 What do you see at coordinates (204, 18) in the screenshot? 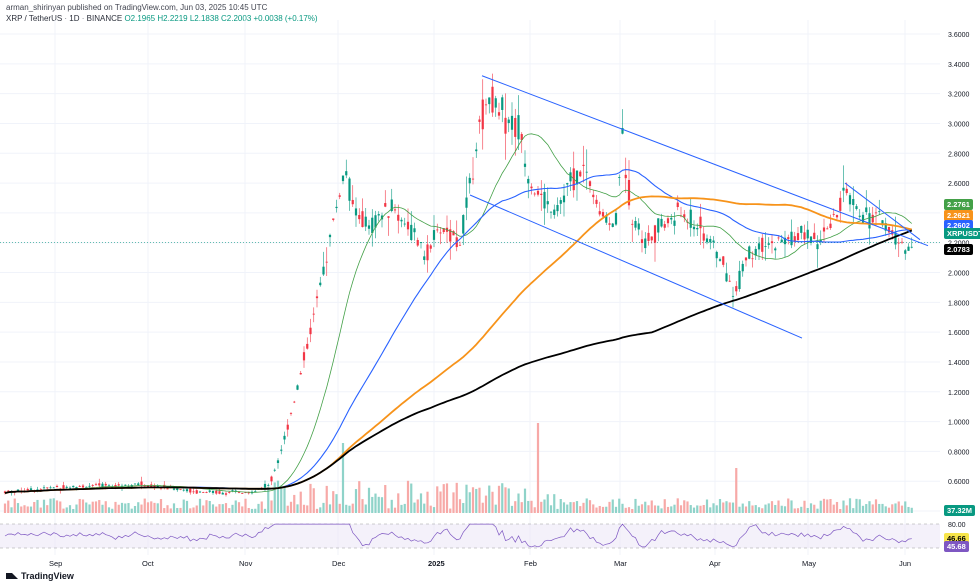
I see `ohlc-low: L2.1838` at bounding box center [204, 18].